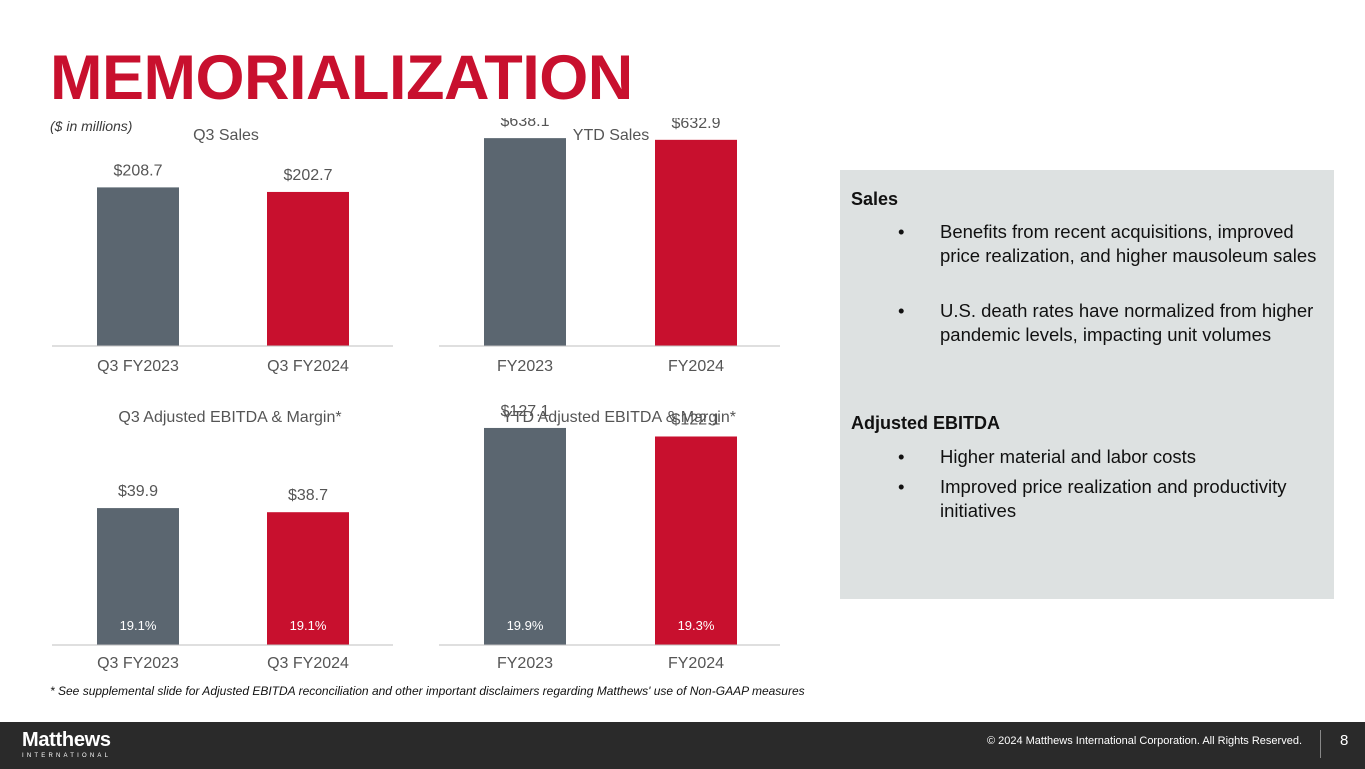  What do you see at coordinates (66, 740) in the screenshot?
I see `logo-wordmark: Matthews` at bounding box center [66, 740].